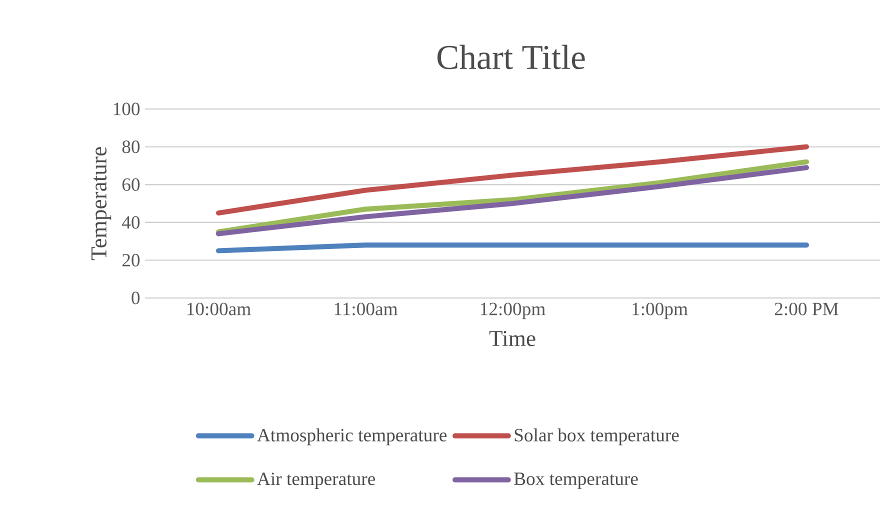 This screenshot has width=894, height=506. What do you see at coordinates (660, 311) in the screenshot?
I see `x-tick-label: 1:00pm` at bounding box center [660, 311].